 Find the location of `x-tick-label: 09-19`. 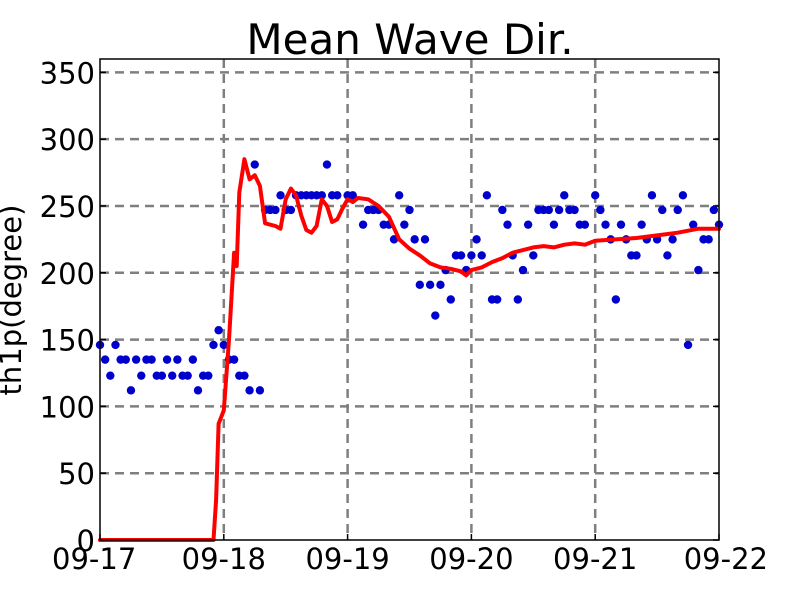

x-tick-label: 09-19 is located at coordinates (347, 559).